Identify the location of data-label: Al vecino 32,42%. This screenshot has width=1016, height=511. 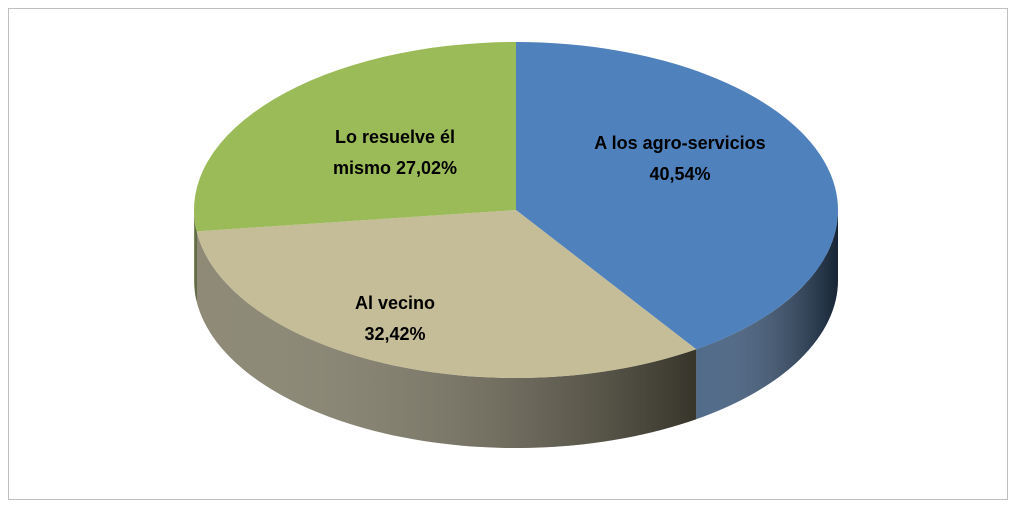
(395, 319).